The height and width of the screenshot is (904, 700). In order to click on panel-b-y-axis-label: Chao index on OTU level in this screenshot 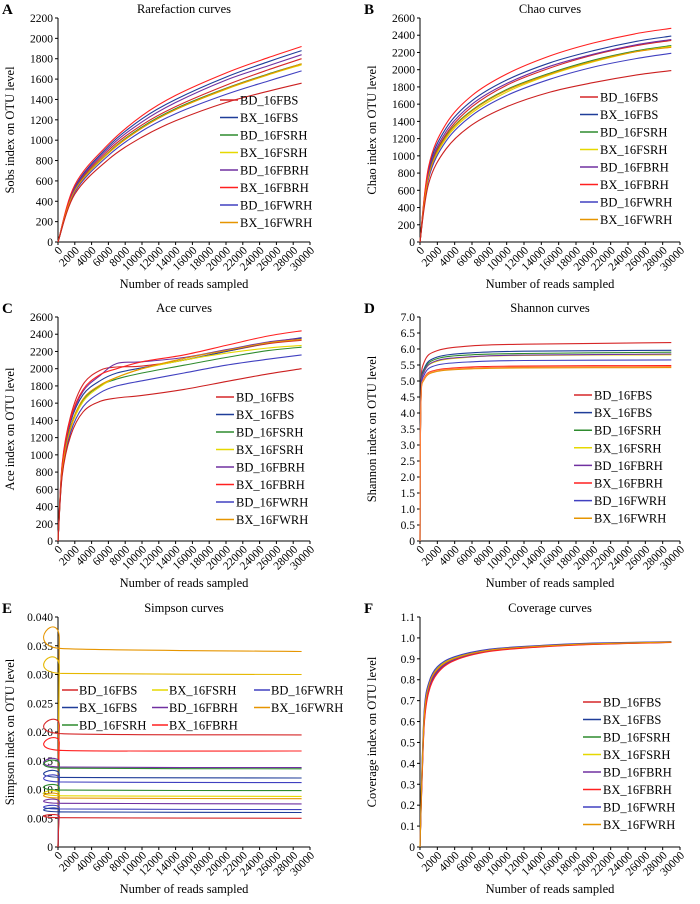, I will do `click(372, 130)`.